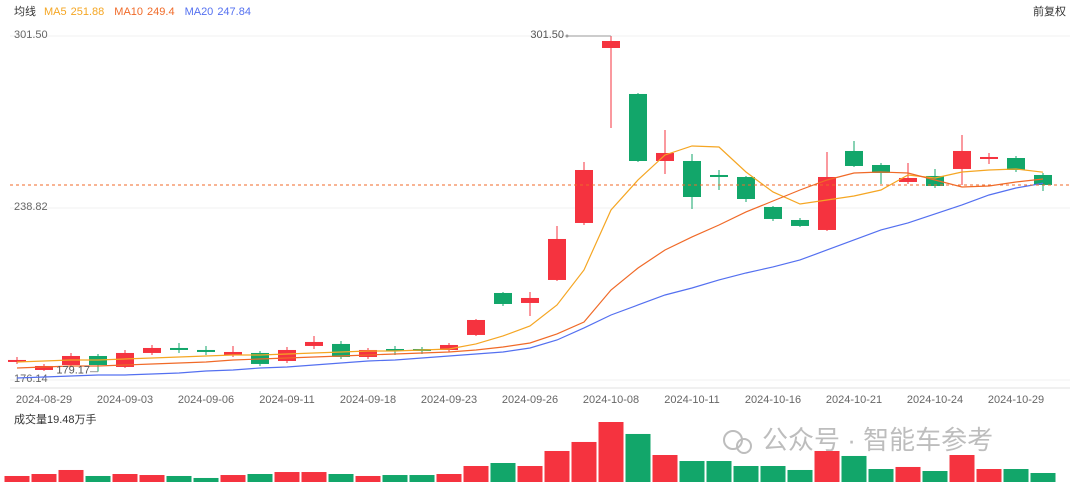 The width and height of the screenshot is (1080, 489). I want to click on legend-value: 249.4, so click(161, 12).